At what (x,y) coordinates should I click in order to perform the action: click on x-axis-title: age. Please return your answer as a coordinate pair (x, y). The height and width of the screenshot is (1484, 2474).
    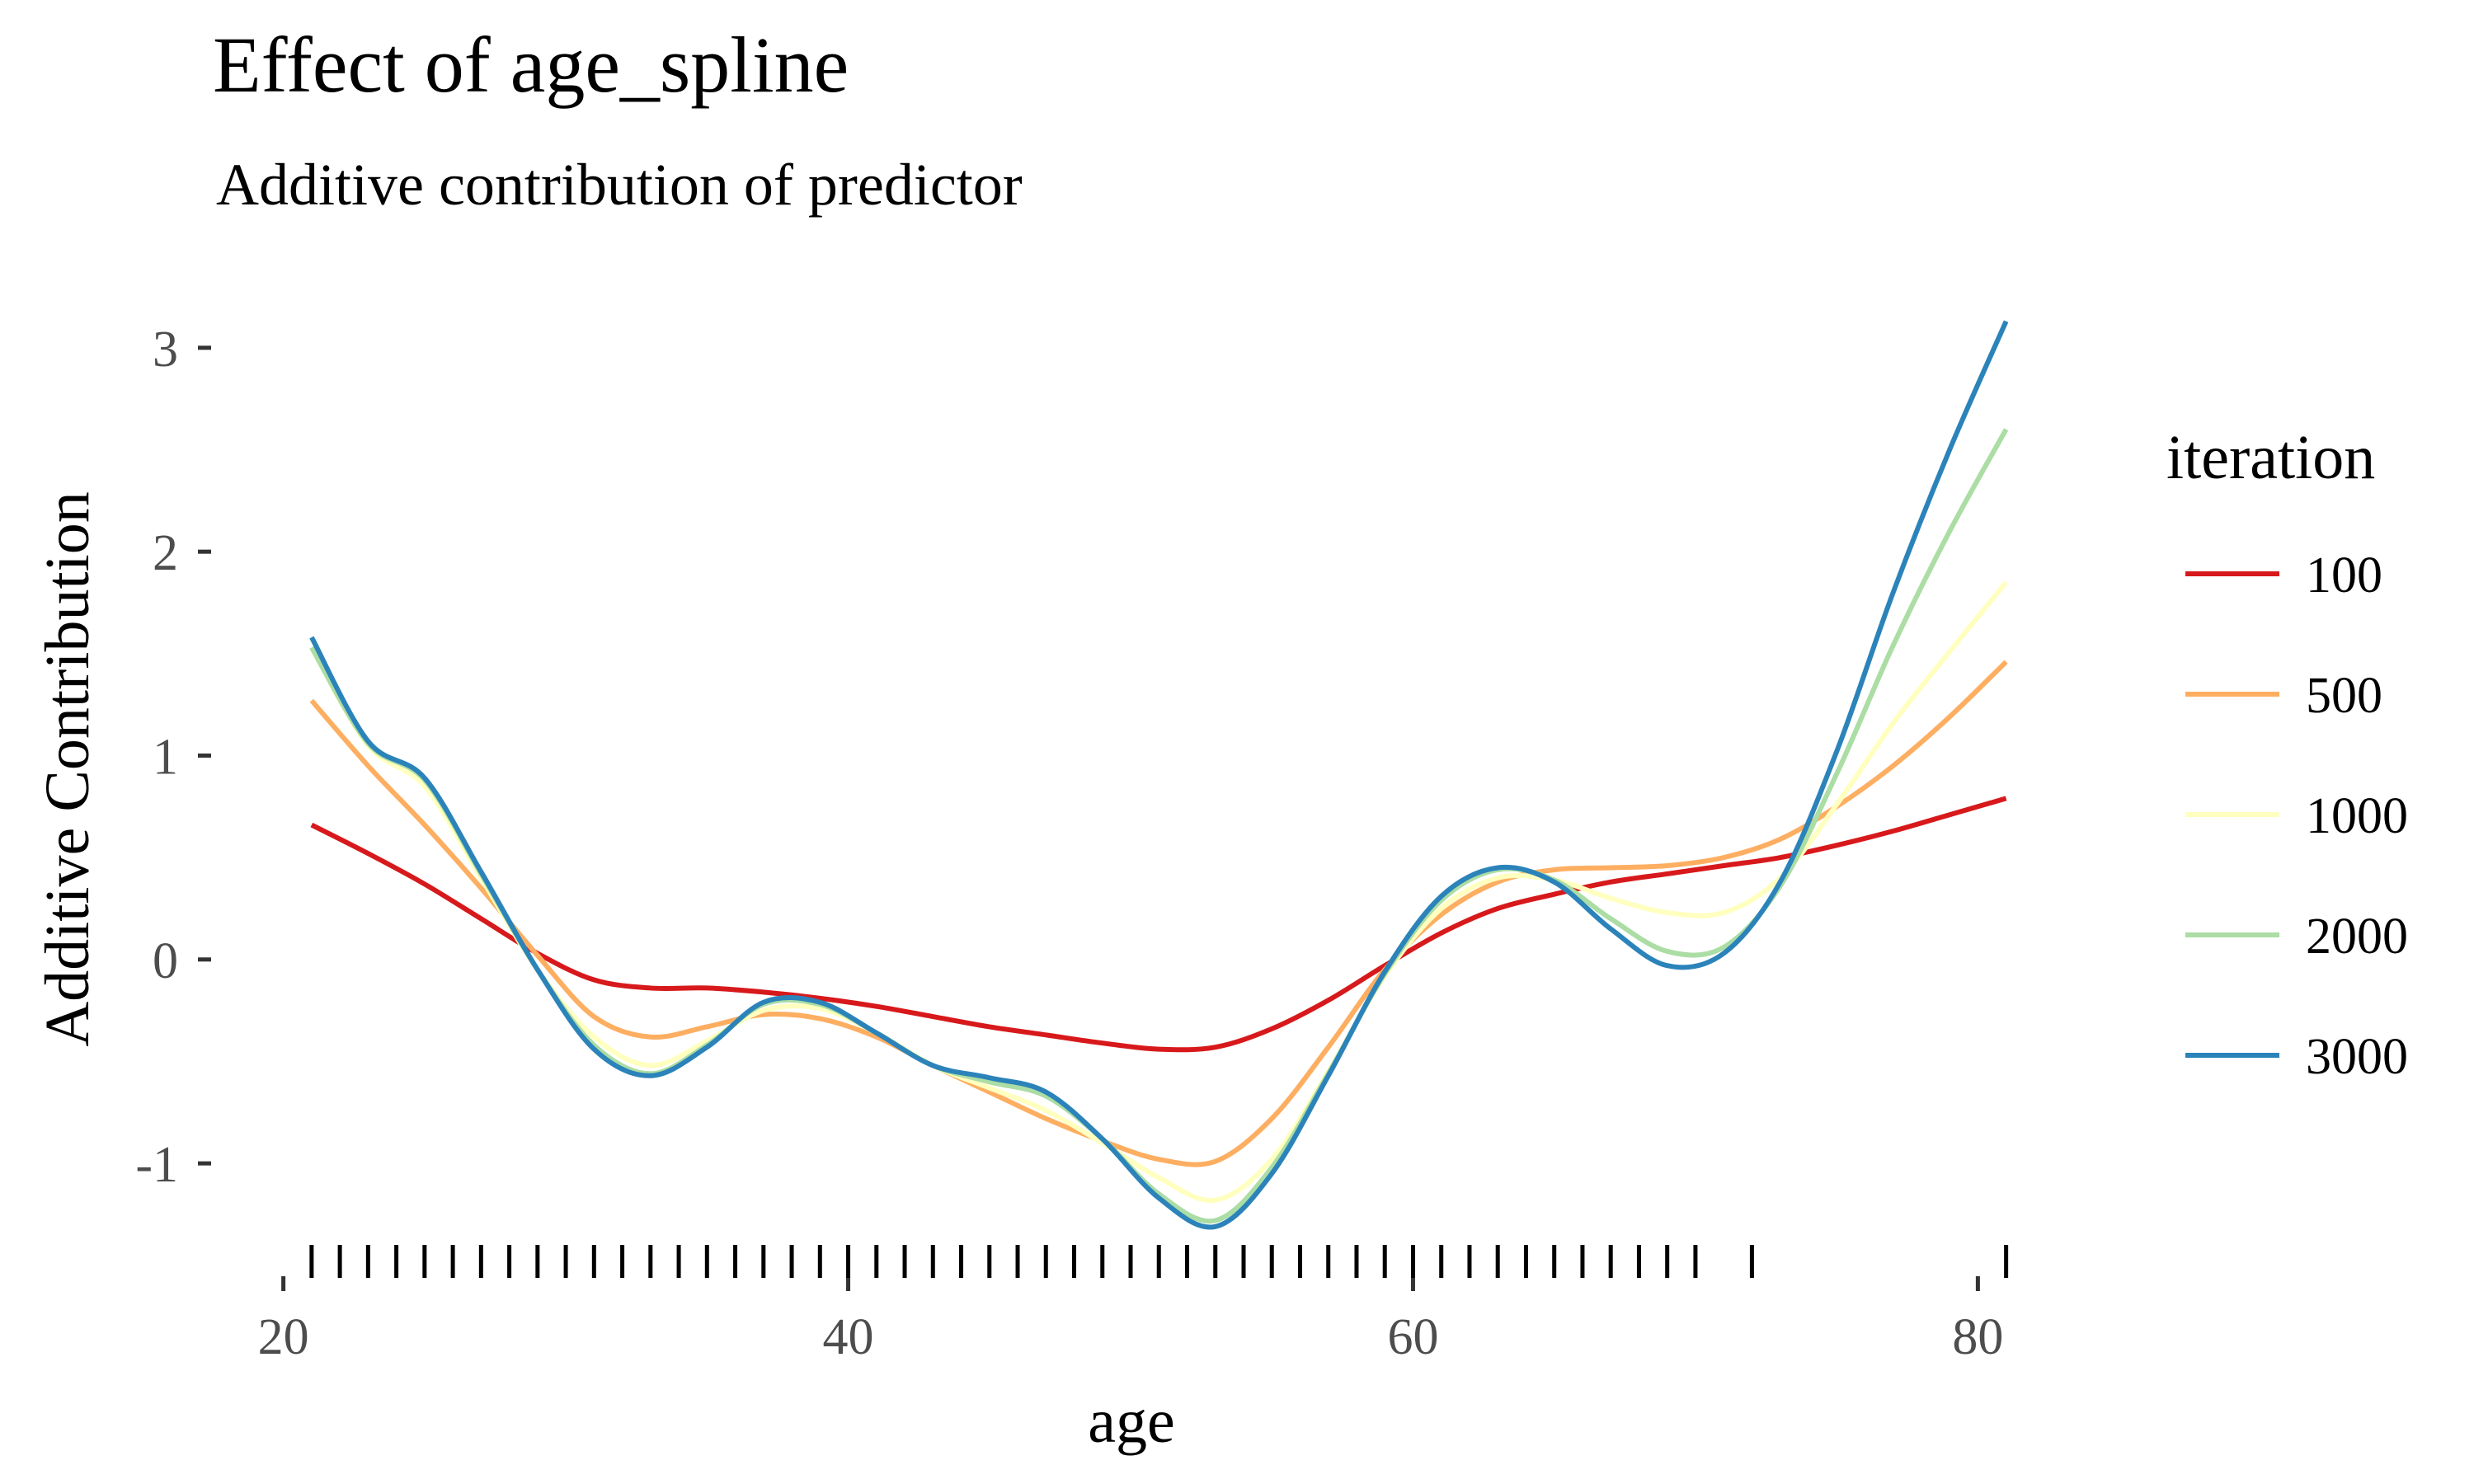
    Looking at the image, I should click on (1131, 1421).